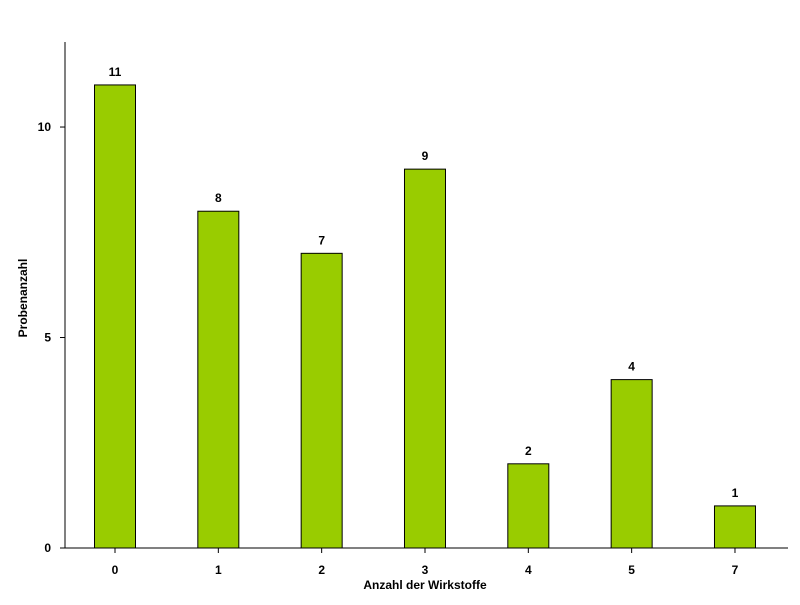 The width and height of the screenshot is (800, 605). I want to click on x-axis-title: Anzahl der Wirkstoffe, so click(425, 585).